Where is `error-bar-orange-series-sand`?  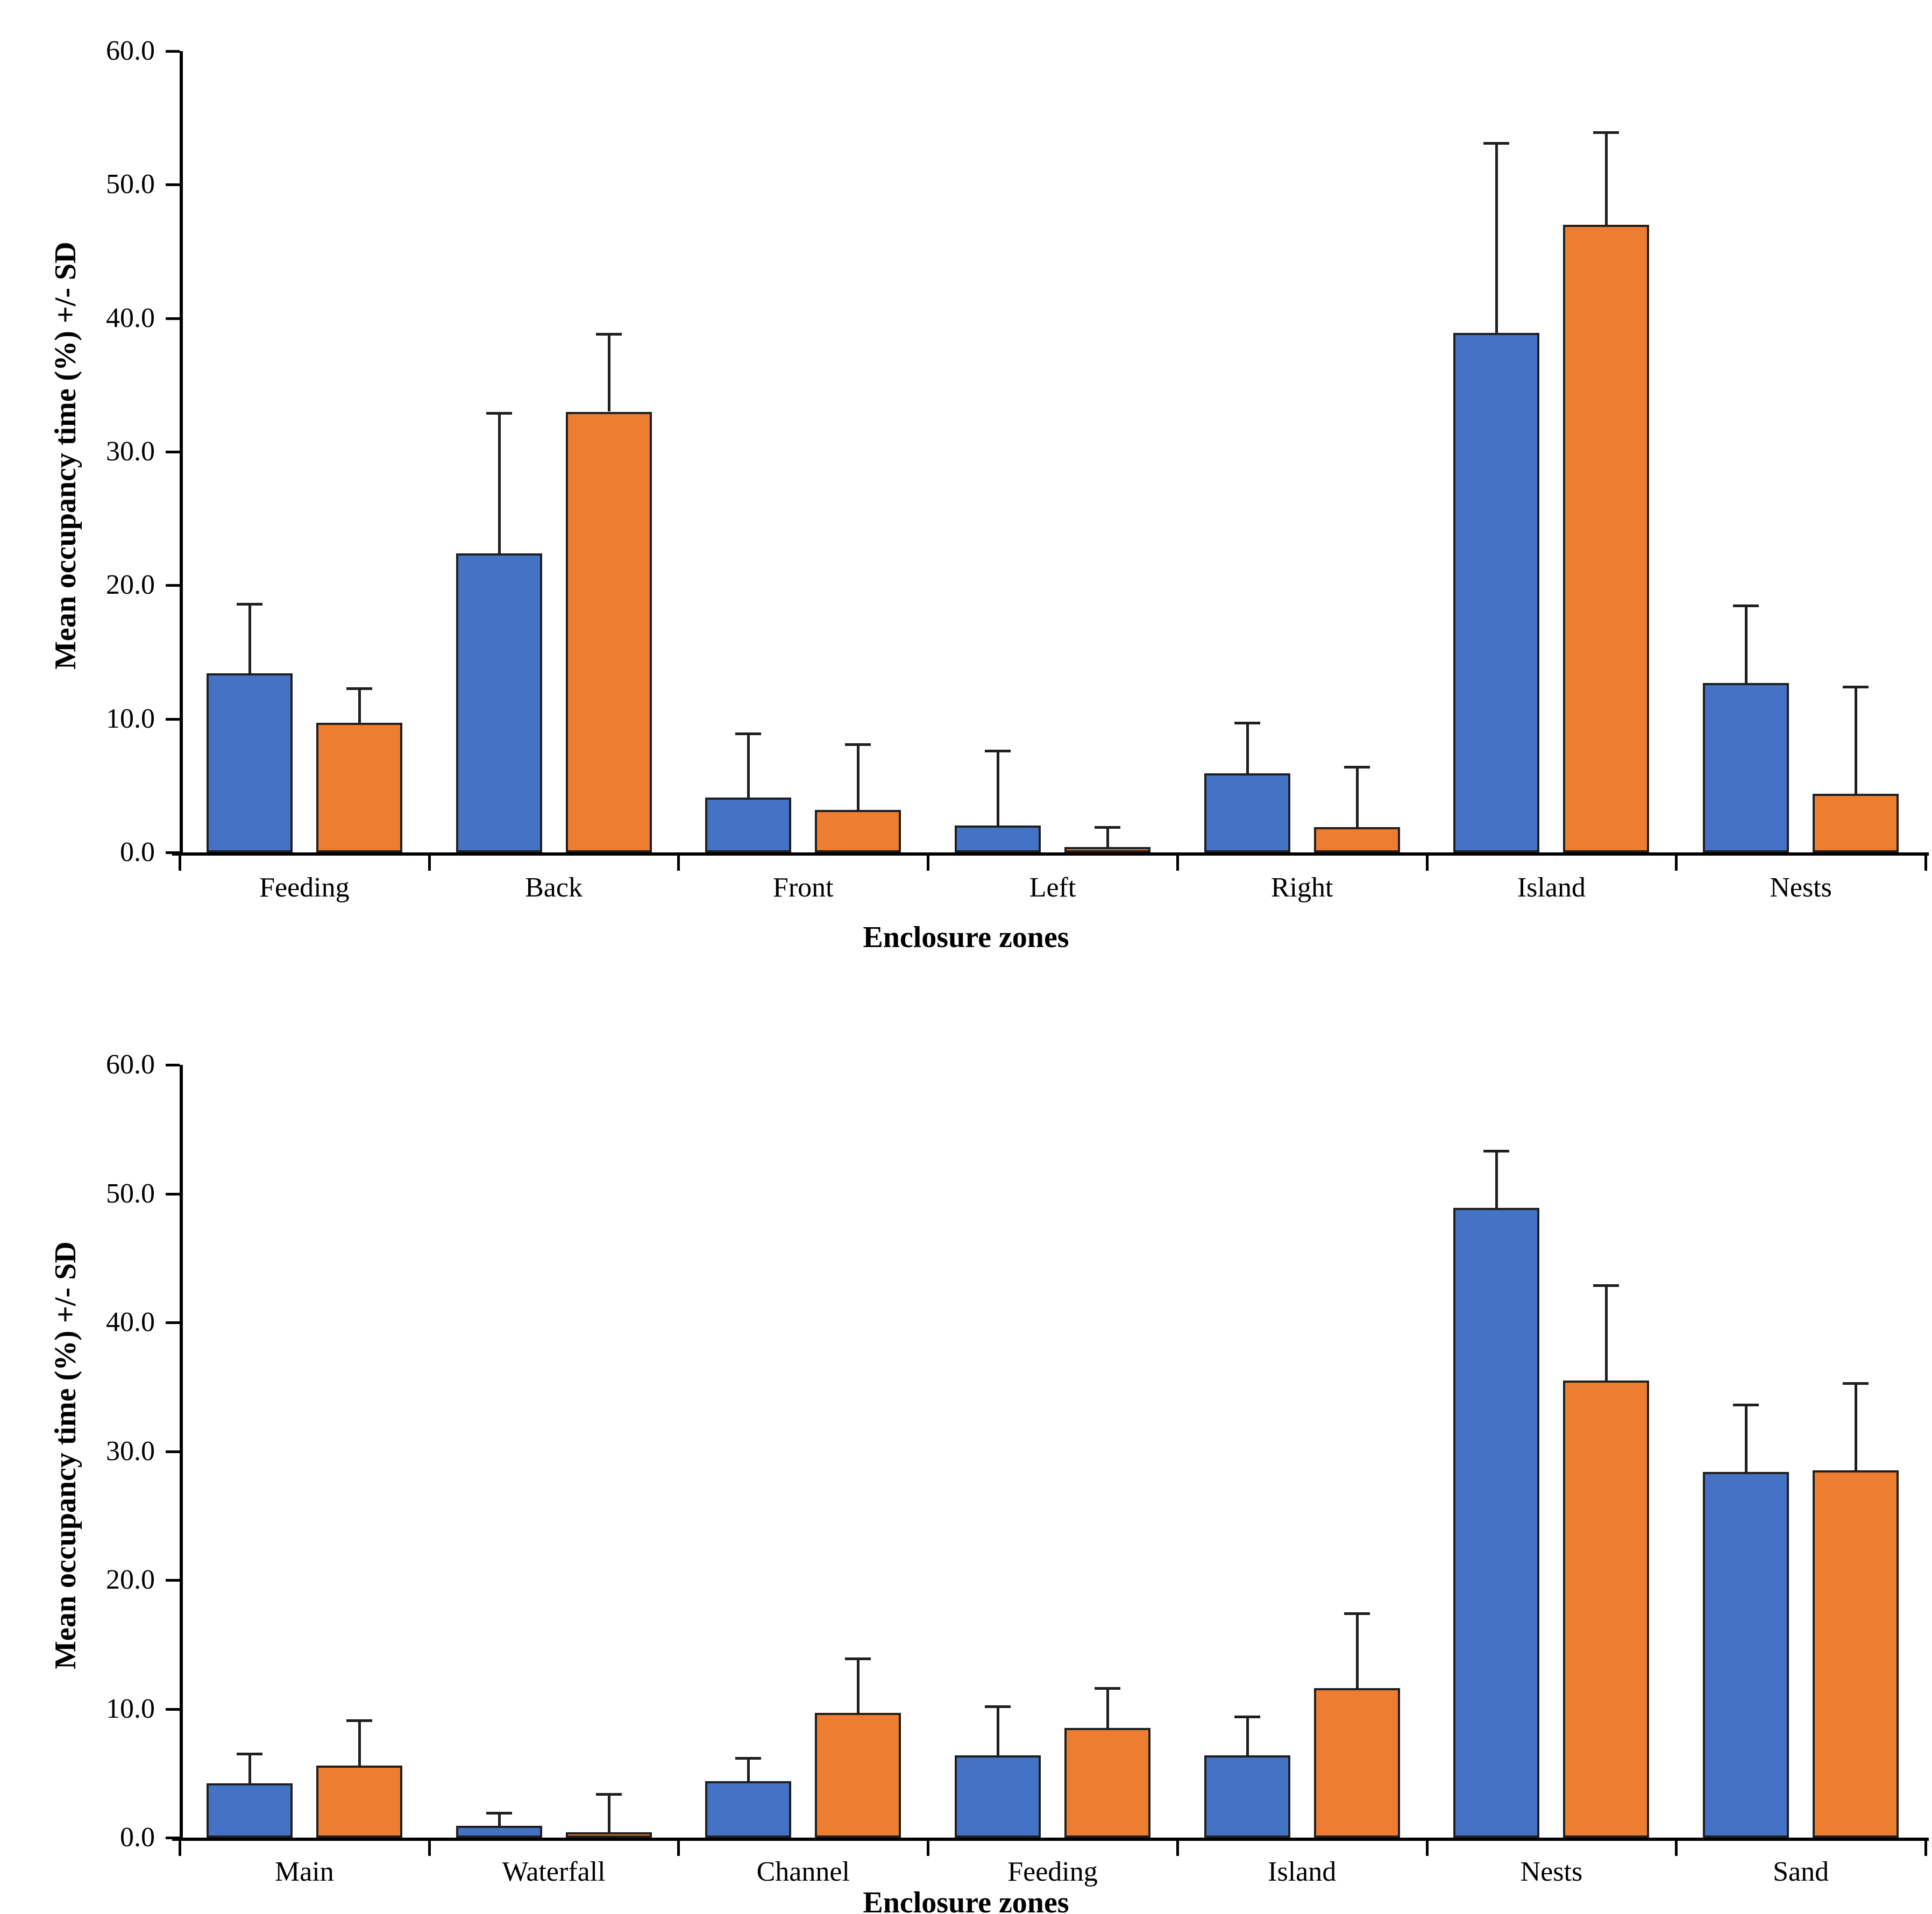
error-bar-orange-series-sand is located at coordinates (1856, 1427).